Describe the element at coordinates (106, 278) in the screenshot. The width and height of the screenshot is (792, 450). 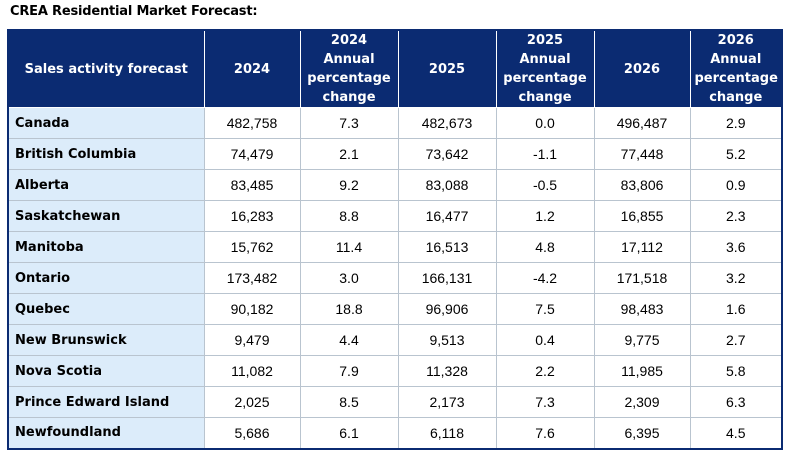
I see `region-cell: Ontario` at that location.